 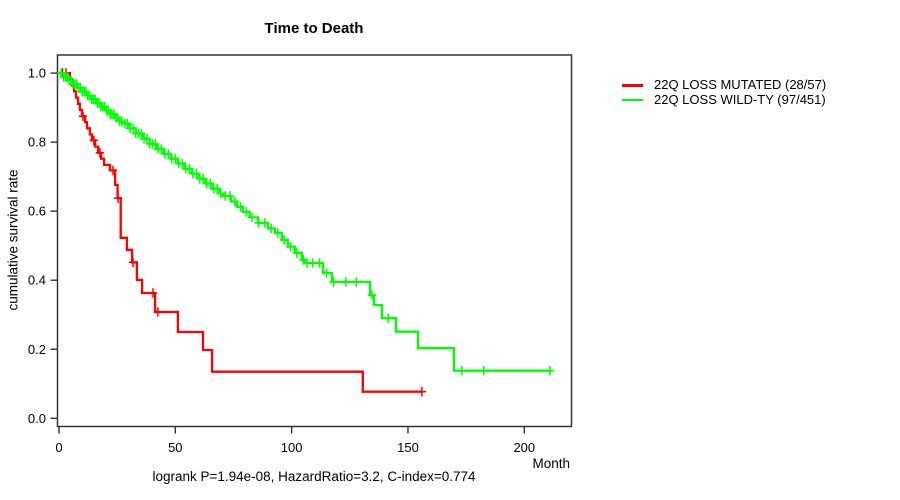 I want to click on chart-title: Time to Death, so click(x=314, y=28).